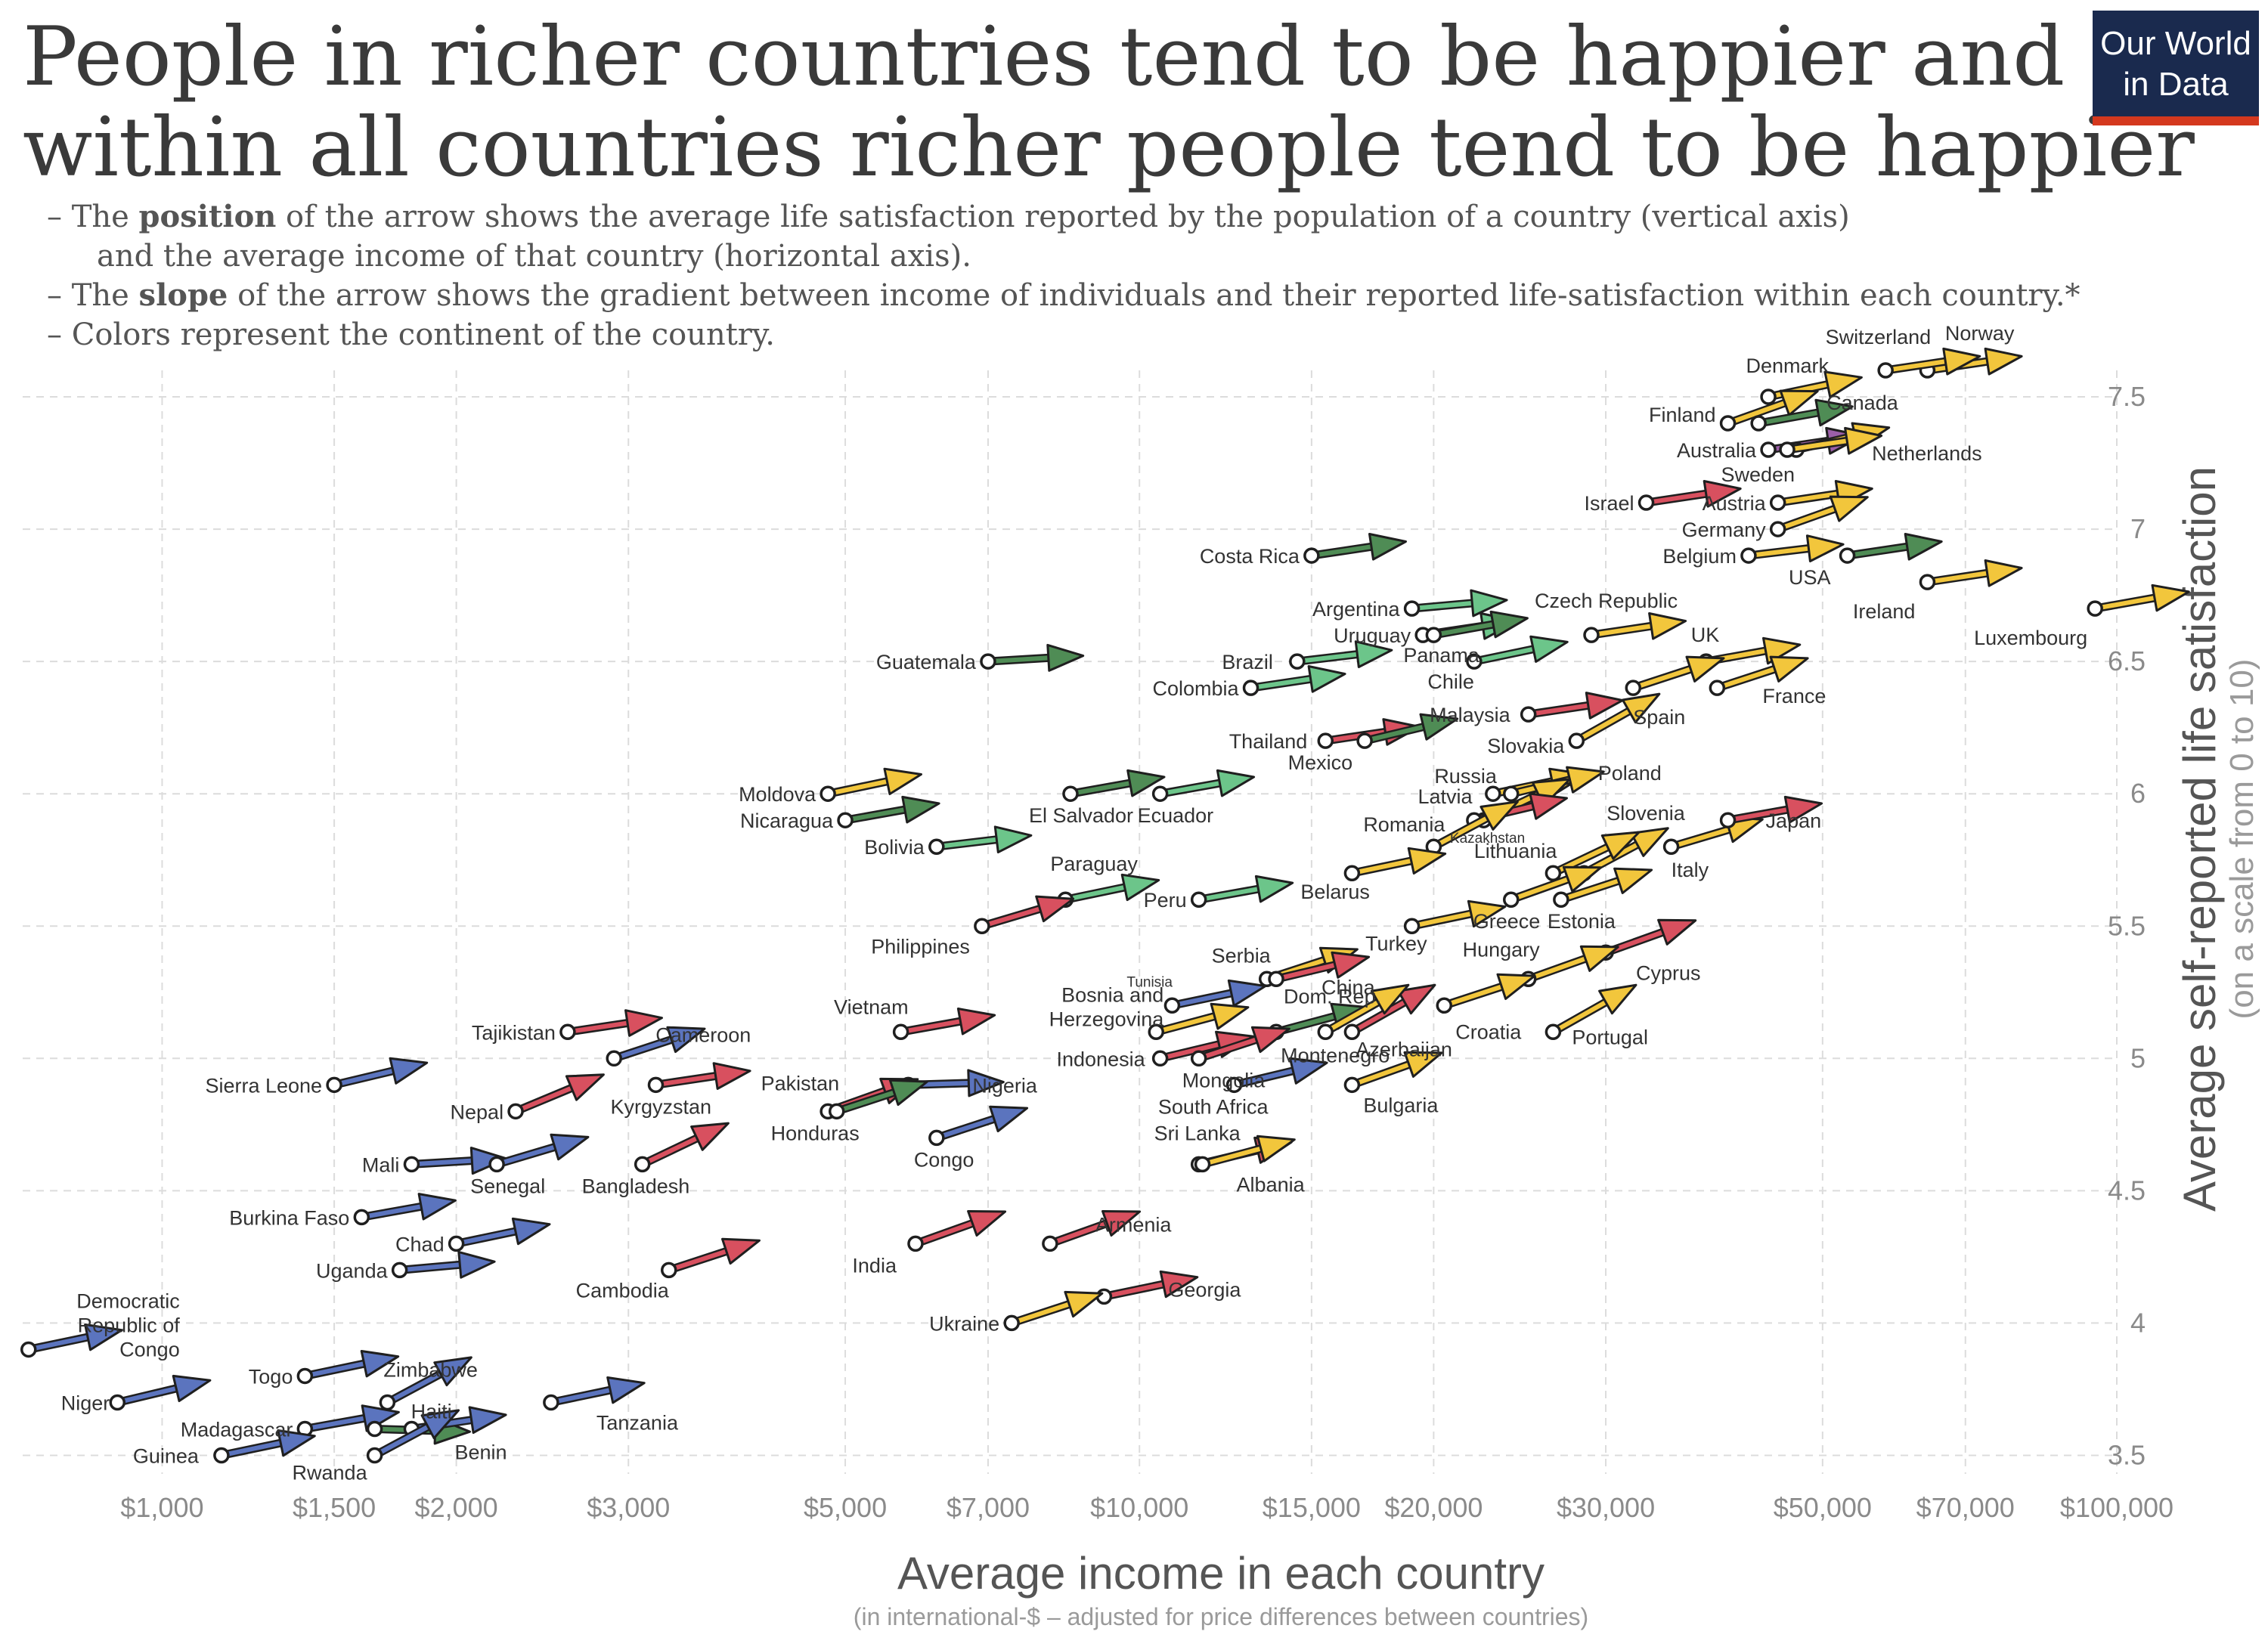  I want to click on country-label: Kazakhstan, so click(1487, 839).